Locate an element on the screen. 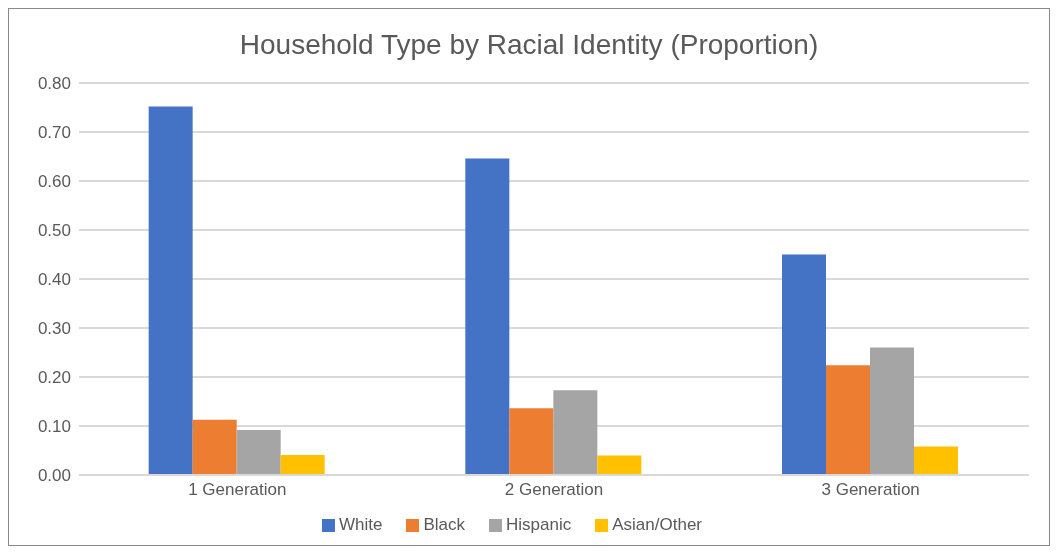 This screenshot has width=1060, height=554. y-tick-label: 0.50 is located at coordinates (54, 231).